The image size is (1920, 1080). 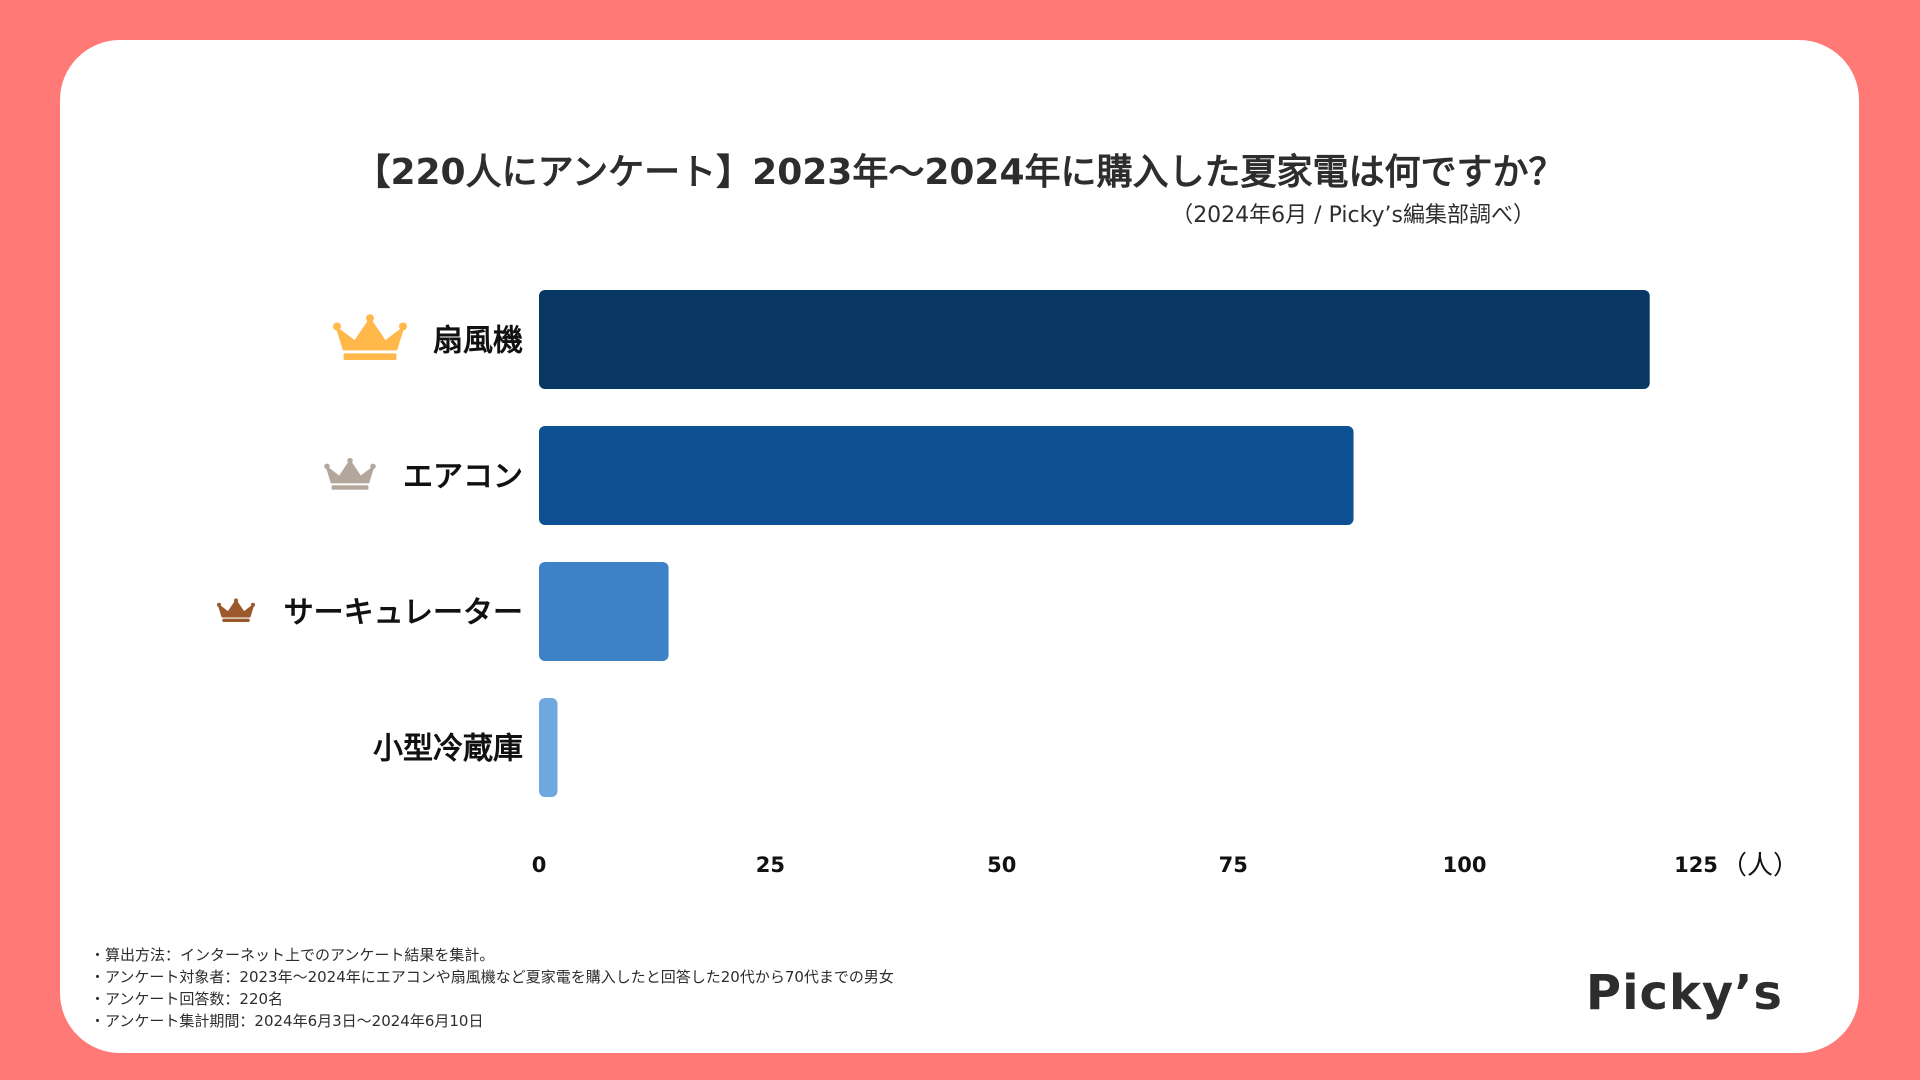 I want to click on category-label-2: エアコン, so click(x=463, y=477).